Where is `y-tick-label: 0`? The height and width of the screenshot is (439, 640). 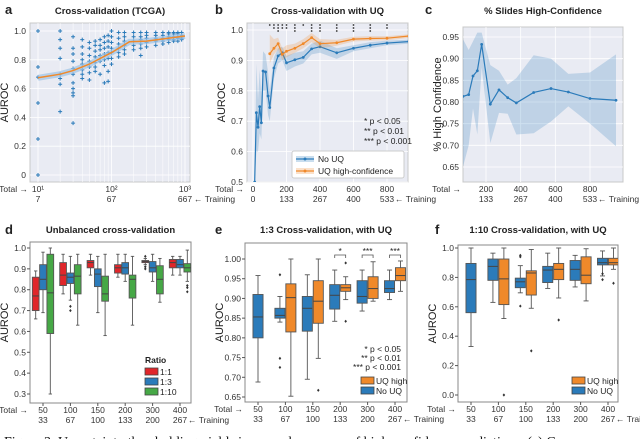 y-tick-label: 0 is located at coordinates (23, 175).